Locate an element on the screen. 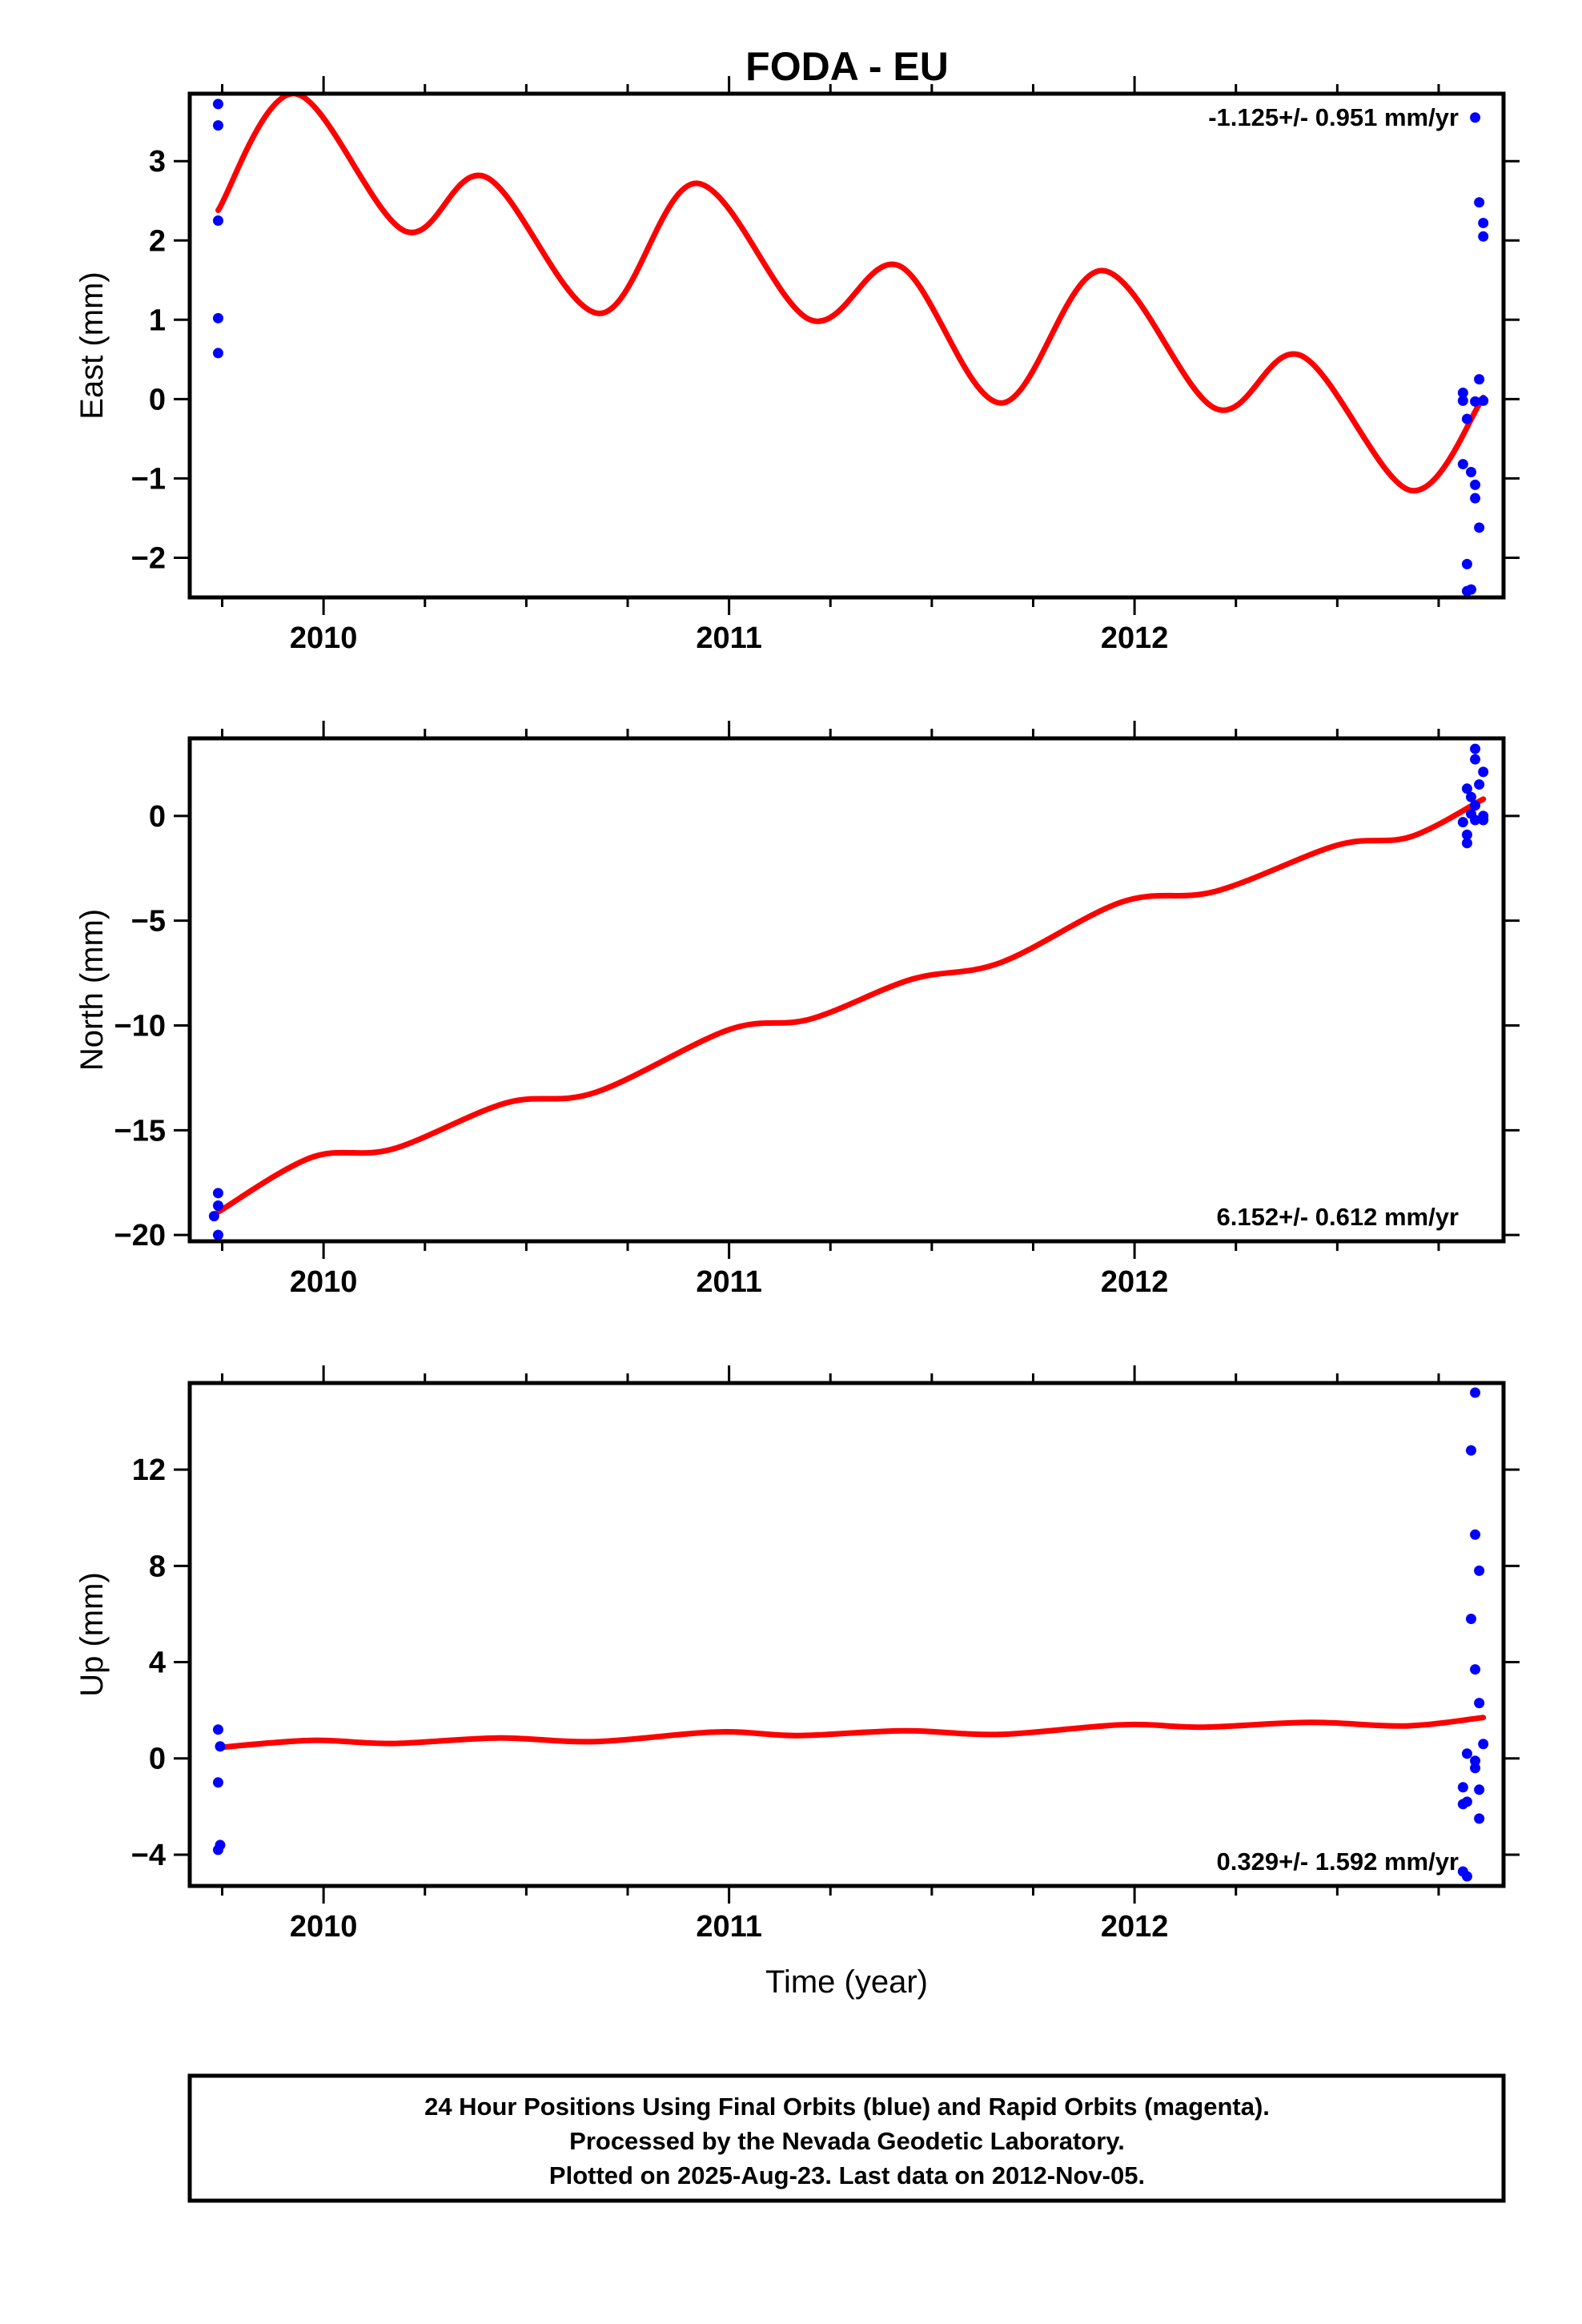  velocity-label: -1.125+/- 0.951 mm/yr is located at coordinates (1333, 117).